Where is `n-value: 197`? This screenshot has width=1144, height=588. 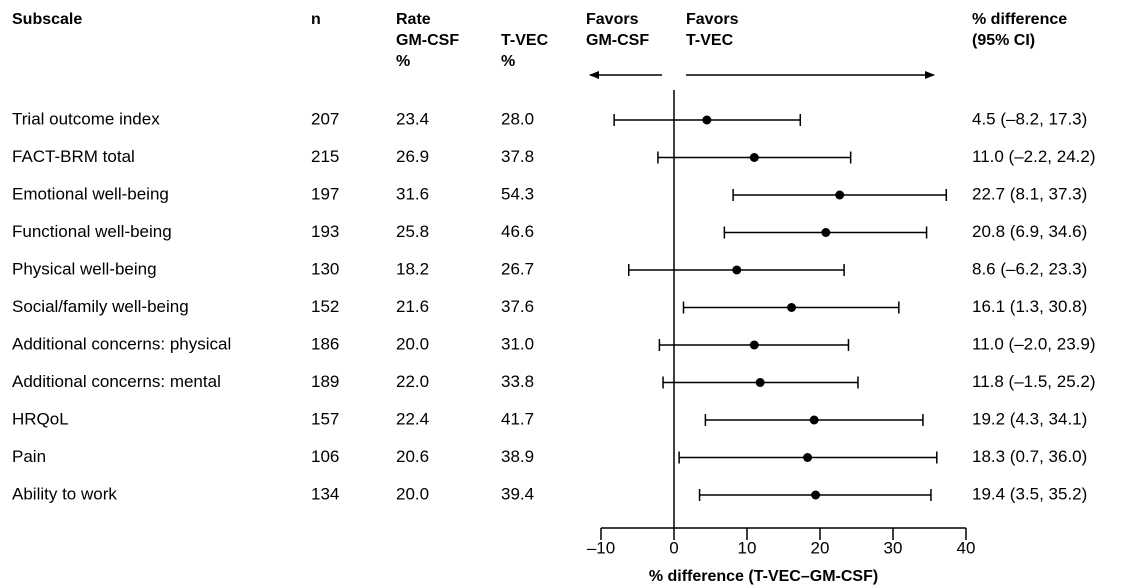
n-value: 197 is located at coordinates (325, 193).